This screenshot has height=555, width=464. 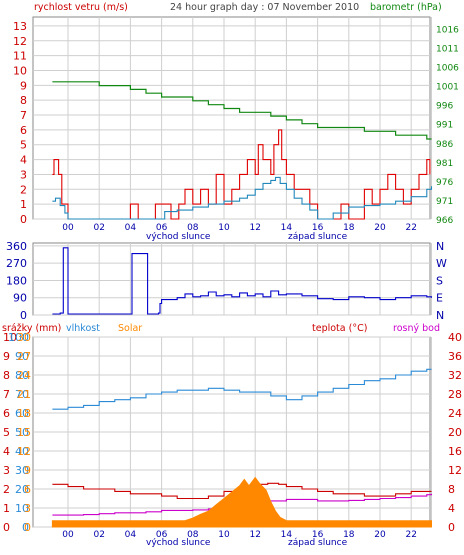 I want to click on humidity-series, so click(x=242, y=389).